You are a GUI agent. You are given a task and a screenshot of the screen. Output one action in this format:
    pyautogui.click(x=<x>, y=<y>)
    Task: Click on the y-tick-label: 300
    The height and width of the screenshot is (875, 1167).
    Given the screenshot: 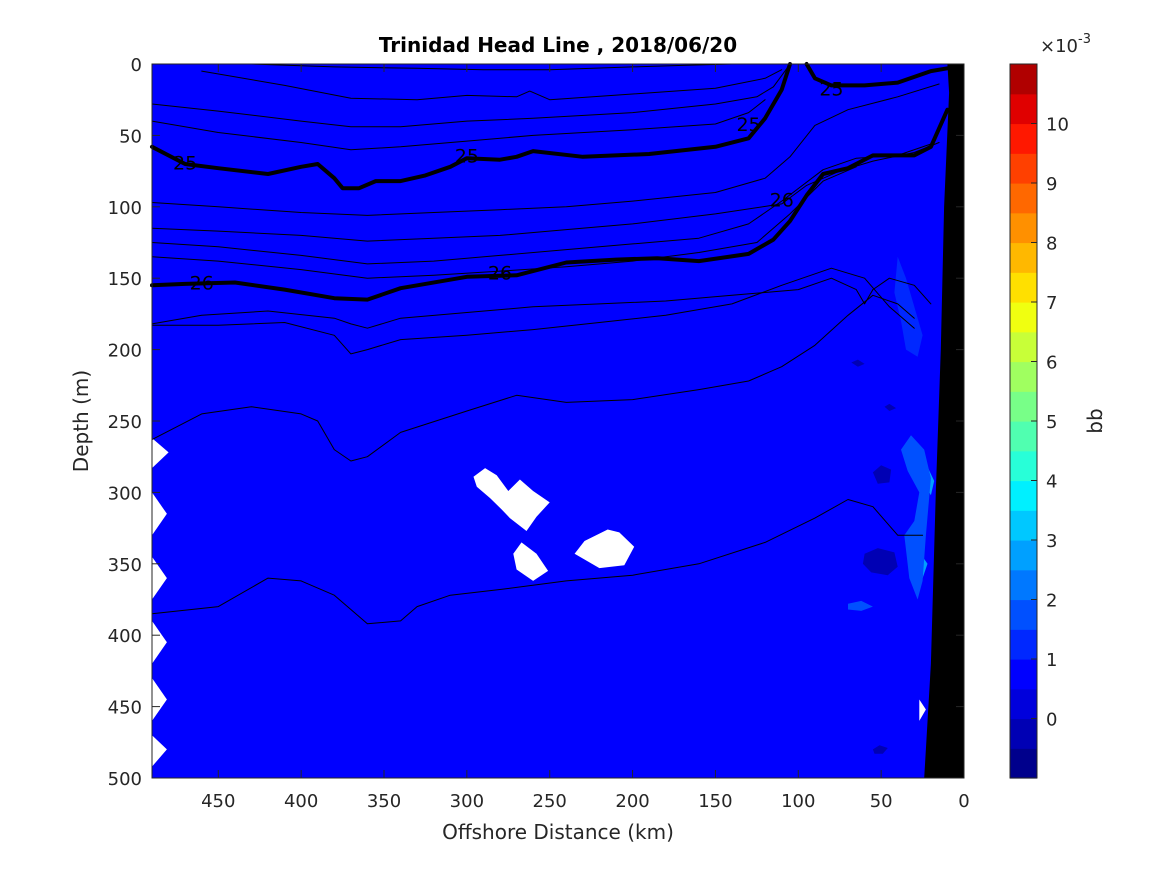 What is the action you would take?
    pyautogui.click(x=125, y=493)
    